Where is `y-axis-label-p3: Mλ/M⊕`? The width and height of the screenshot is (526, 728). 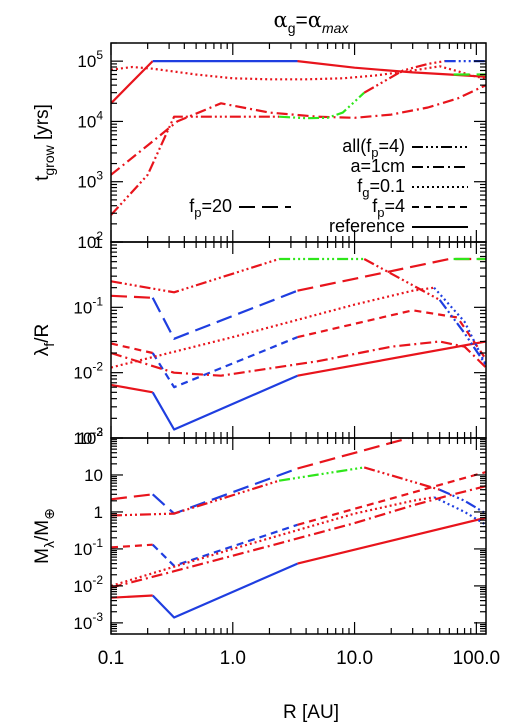
y-axis-label-p3: Mλ/M⊕ is located at coordinates (44, 536).